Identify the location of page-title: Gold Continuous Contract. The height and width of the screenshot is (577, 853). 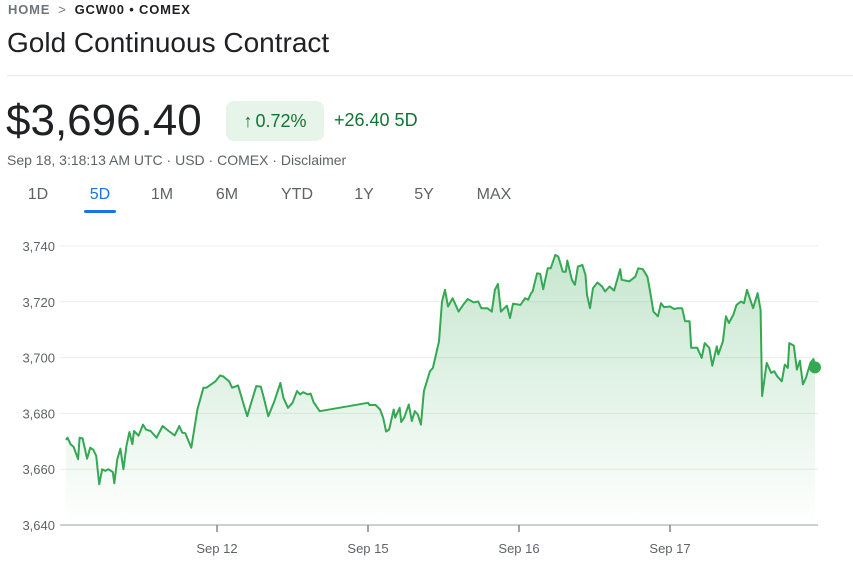
(168, 42).